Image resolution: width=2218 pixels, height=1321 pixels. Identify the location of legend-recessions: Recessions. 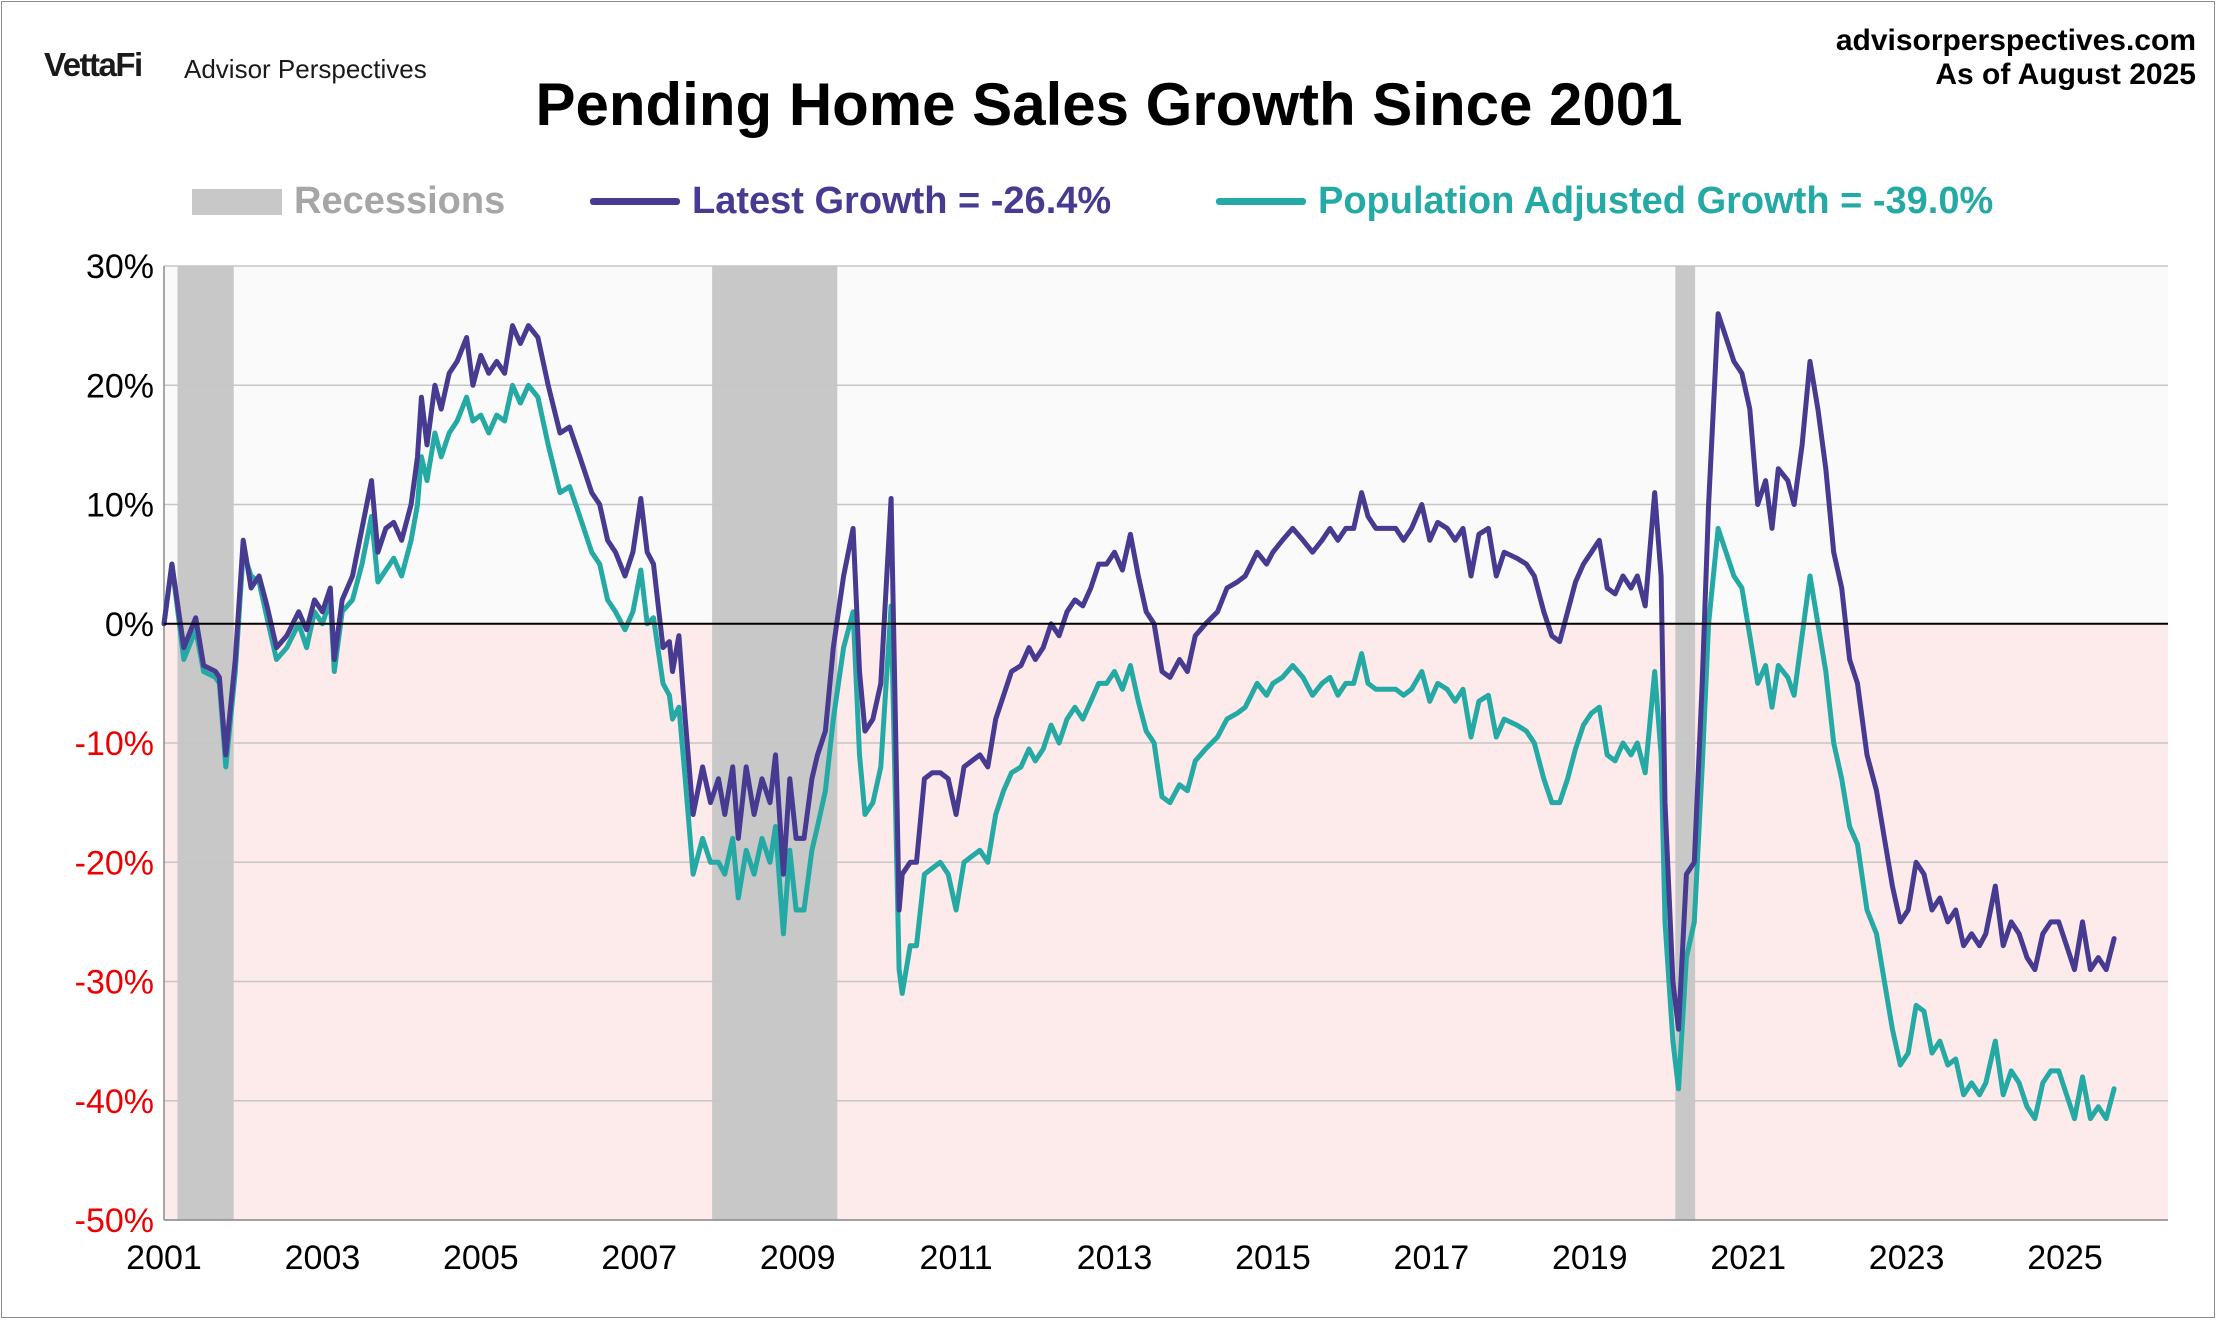
(348, 201).